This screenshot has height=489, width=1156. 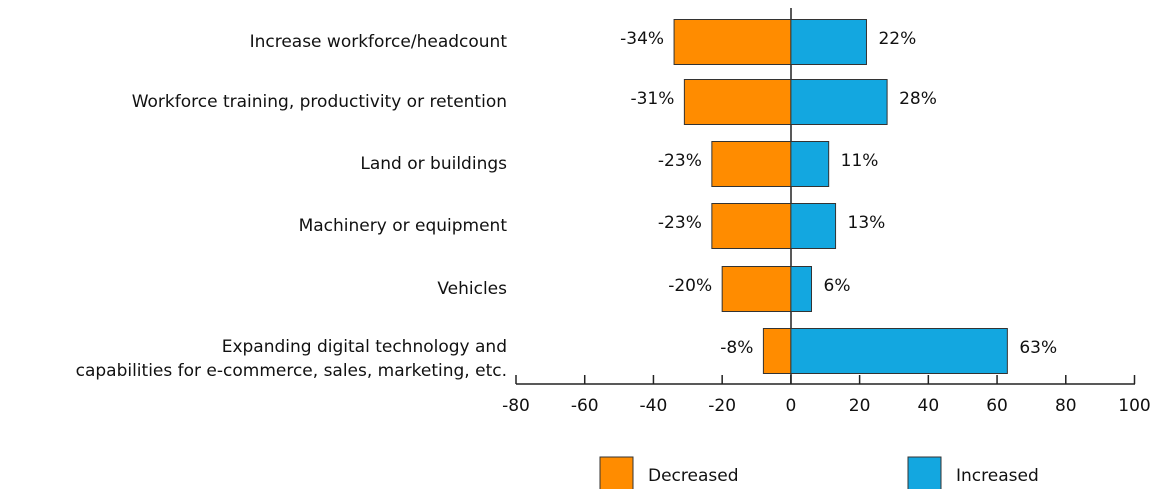 I want to click on category-label: Increase workforce/headcount, so click(x=379, y=42).